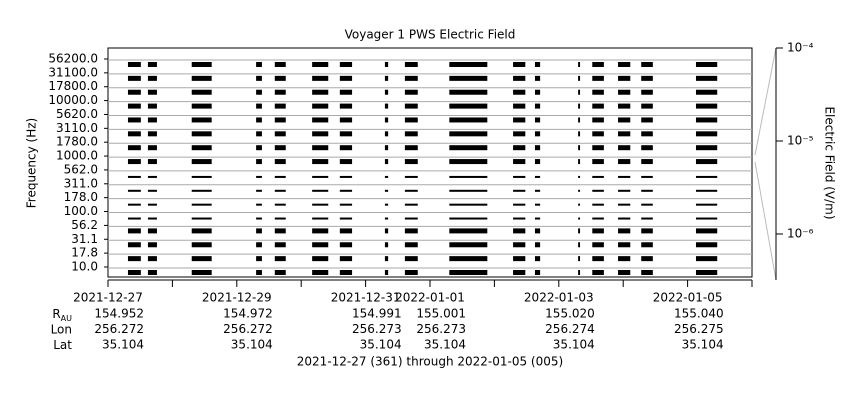  Describe the element at coordinates (77, 114) in the screenshot. I see `y-tick-label: 5620.0` at that location.